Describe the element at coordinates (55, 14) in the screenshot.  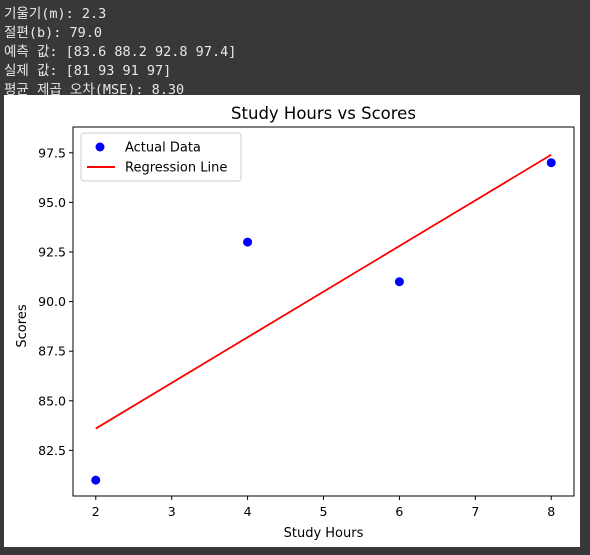
I see `console-line-slope: 기울기(m): 2.3` at that location.